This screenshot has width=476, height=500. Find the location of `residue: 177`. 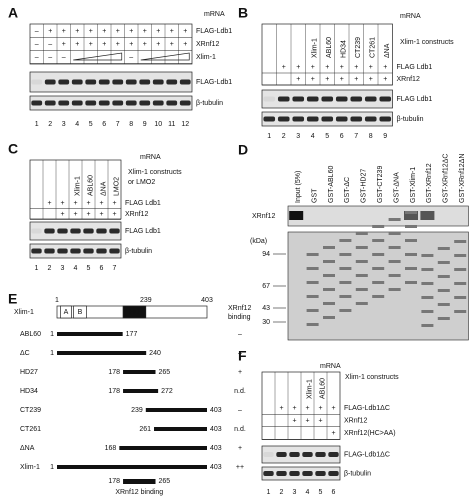

residue: 177 is located at coordinates (132, 334).